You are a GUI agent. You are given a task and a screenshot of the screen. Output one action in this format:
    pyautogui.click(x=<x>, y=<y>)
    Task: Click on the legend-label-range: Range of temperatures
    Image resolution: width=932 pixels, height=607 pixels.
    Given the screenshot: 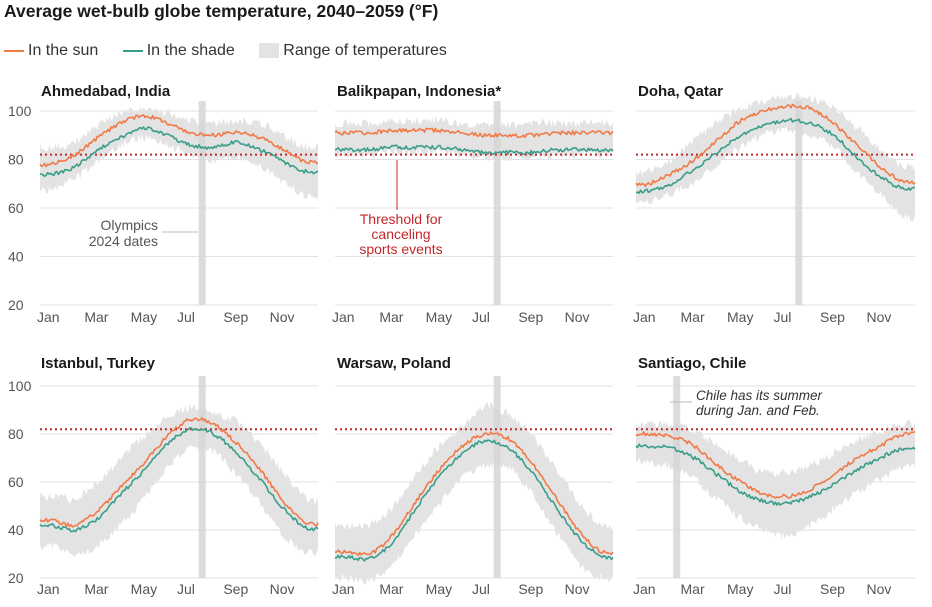 What is the action you would take?
    pyautogui.click(x=365, y=50)
    